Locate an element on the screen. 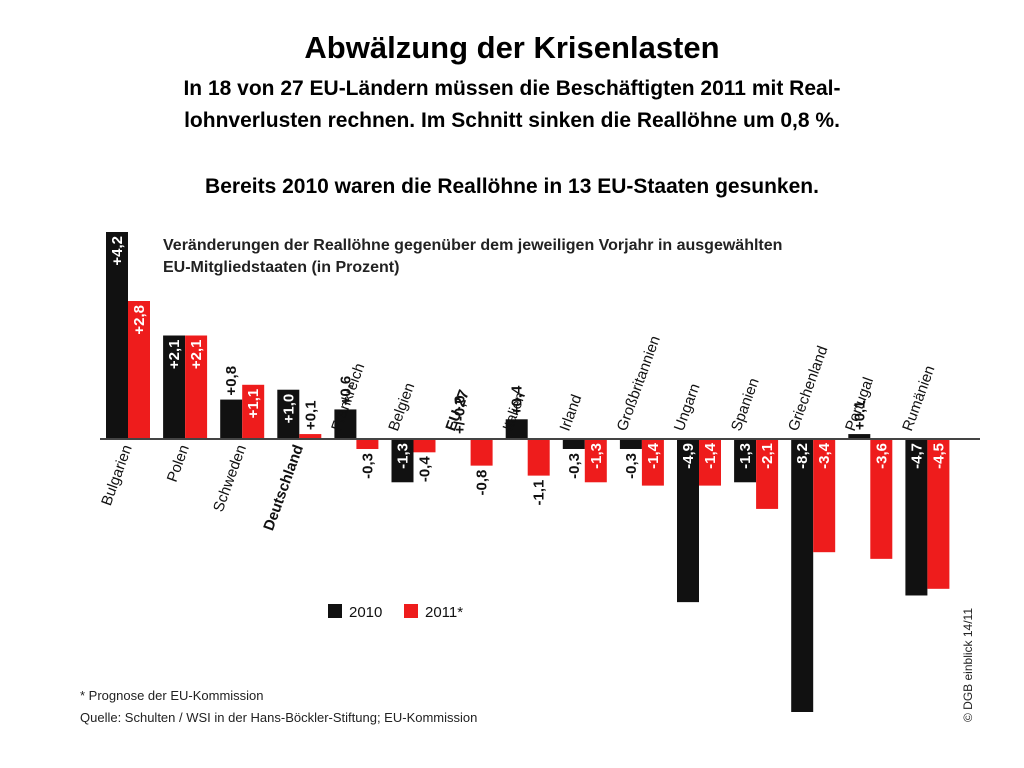 The image size is (1024, 768). category-label-bulgarien: Bulgarien is located at coordinates (117, 475).